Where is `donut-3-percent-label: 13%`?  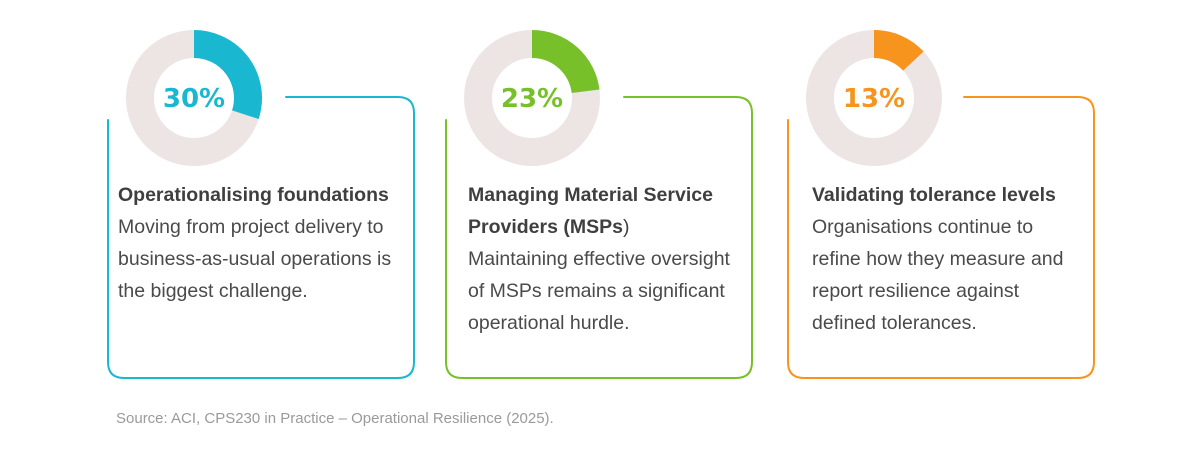
donut-3-percent-label: 13% is located at coordinates (874, 99).